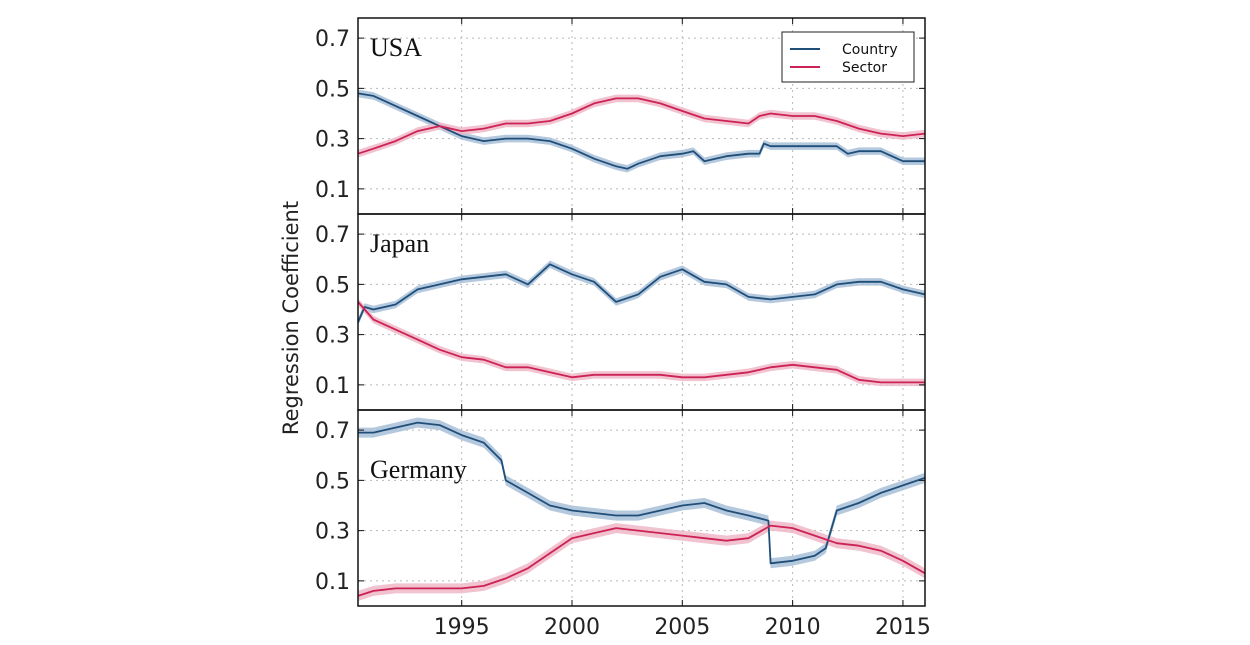 Image resolution: width=1250 pixels, height=645 pixels. I want to click on legend-label-sector: Sector, so click(864, 68).